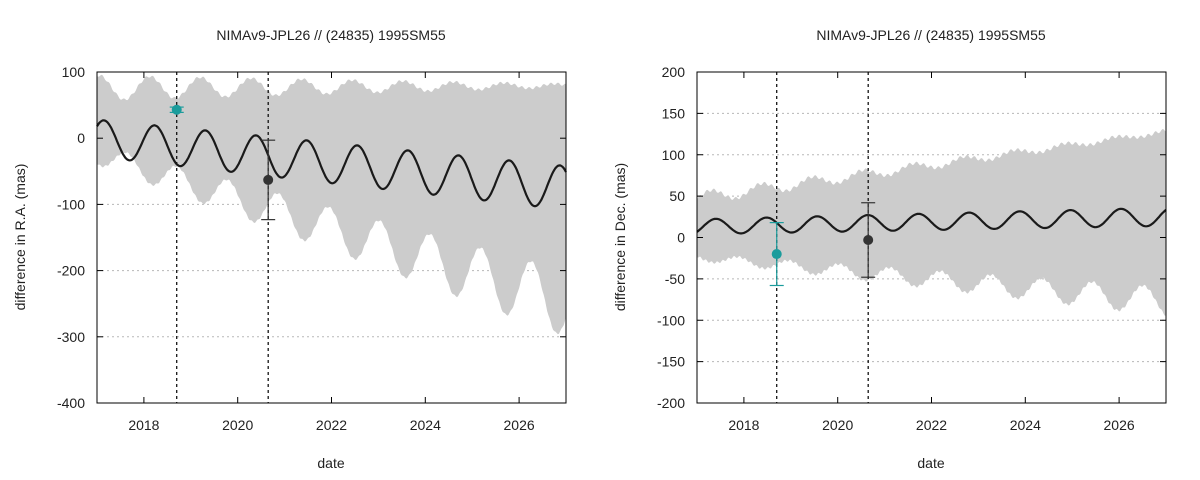 The height and width of the screenshot is (480, 1200). Describe the element at coordinates (20, 237) in the screenshot. I see `y-axis-label: difference in R.A. (mas)` at that location.